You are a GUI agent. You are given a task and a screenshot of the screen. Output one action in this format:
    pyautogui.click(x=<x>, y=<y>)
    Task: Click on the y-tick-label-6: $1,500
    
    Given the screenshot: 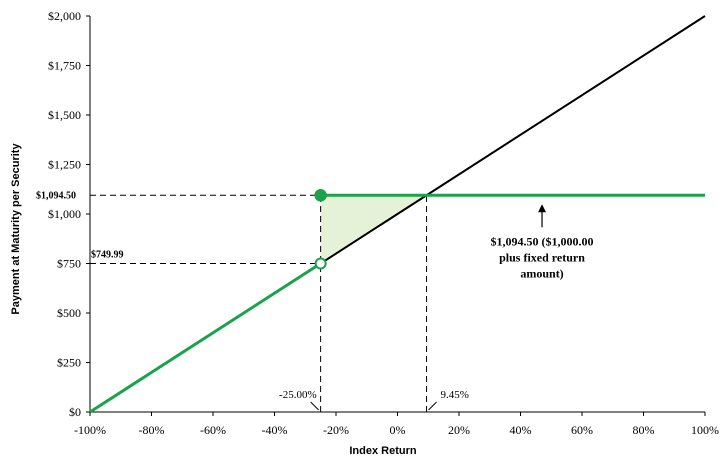 What is the action you would take?
    pyautogui.click(x=64, y=115)
    